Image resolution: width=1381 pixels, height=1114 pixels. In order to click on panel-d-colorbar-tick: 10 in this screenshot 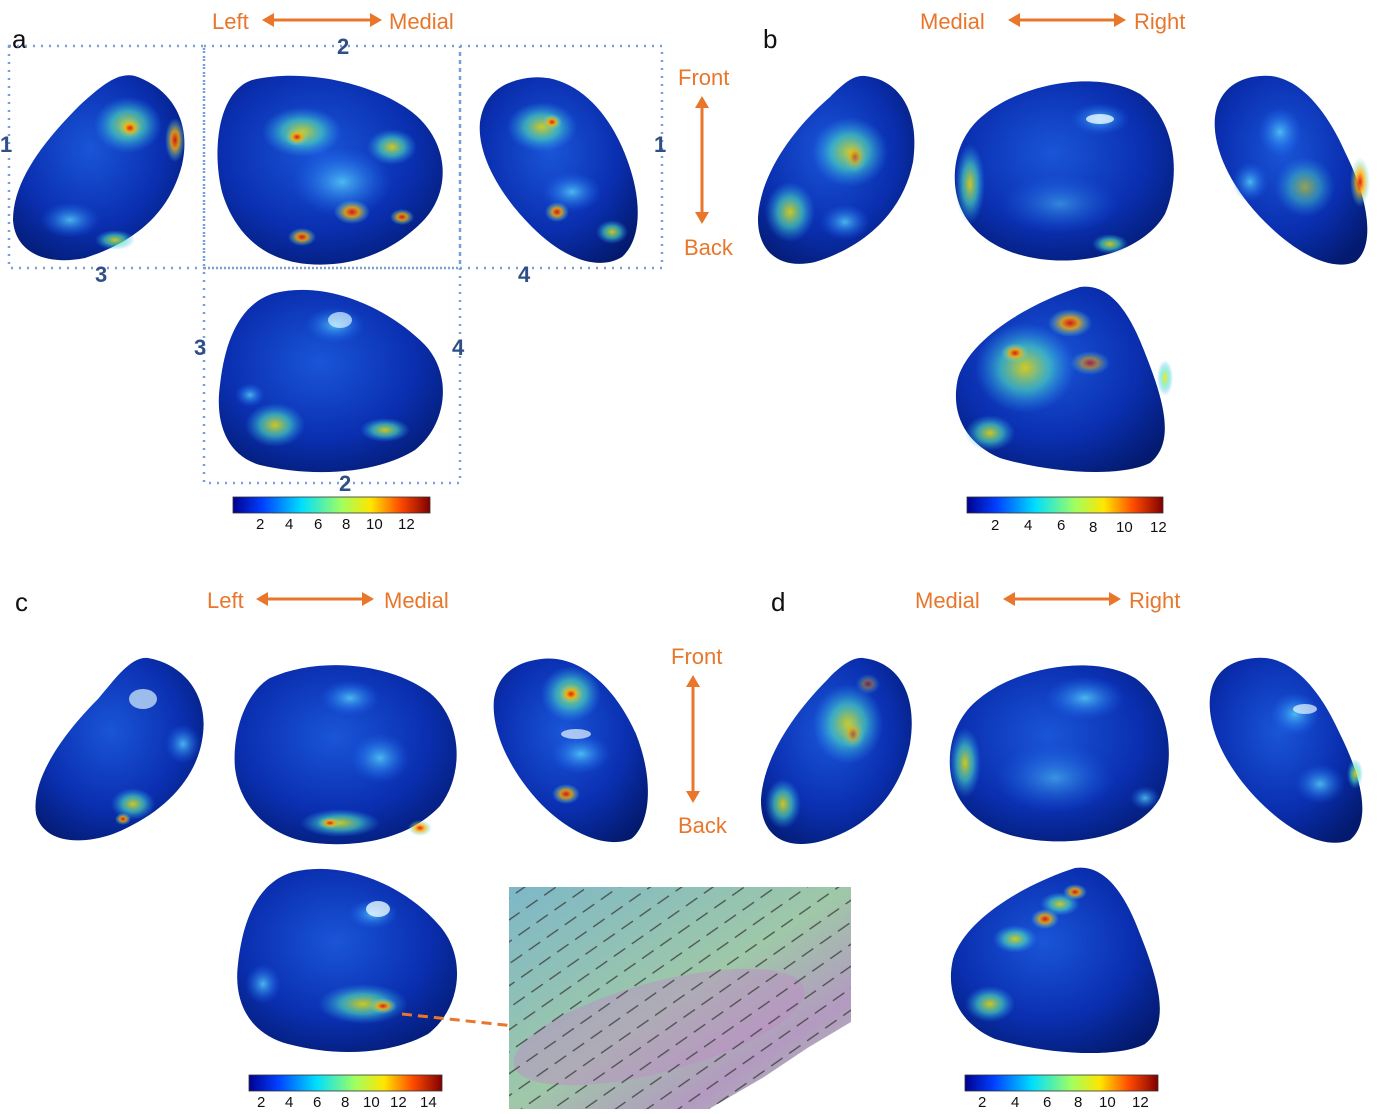, I will do `click(1107, 1102)`.